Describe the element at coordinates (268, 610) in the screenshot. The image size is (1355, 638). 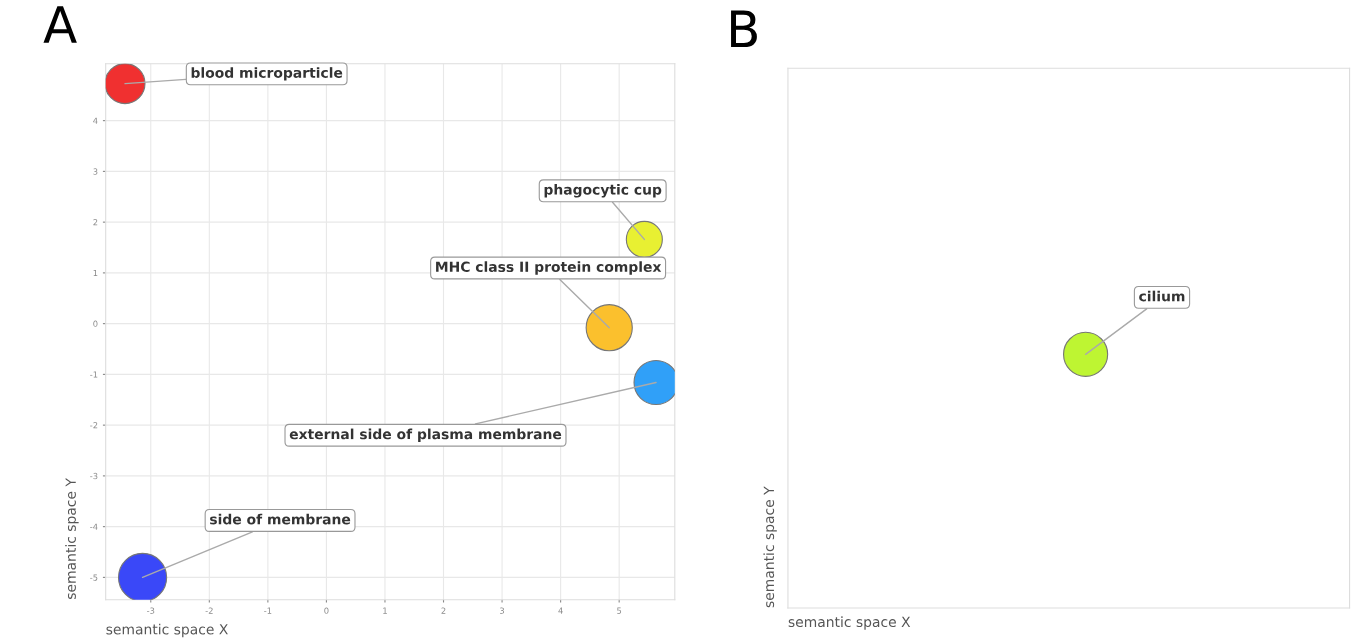
I see `x-tick-label: -1` at that location.